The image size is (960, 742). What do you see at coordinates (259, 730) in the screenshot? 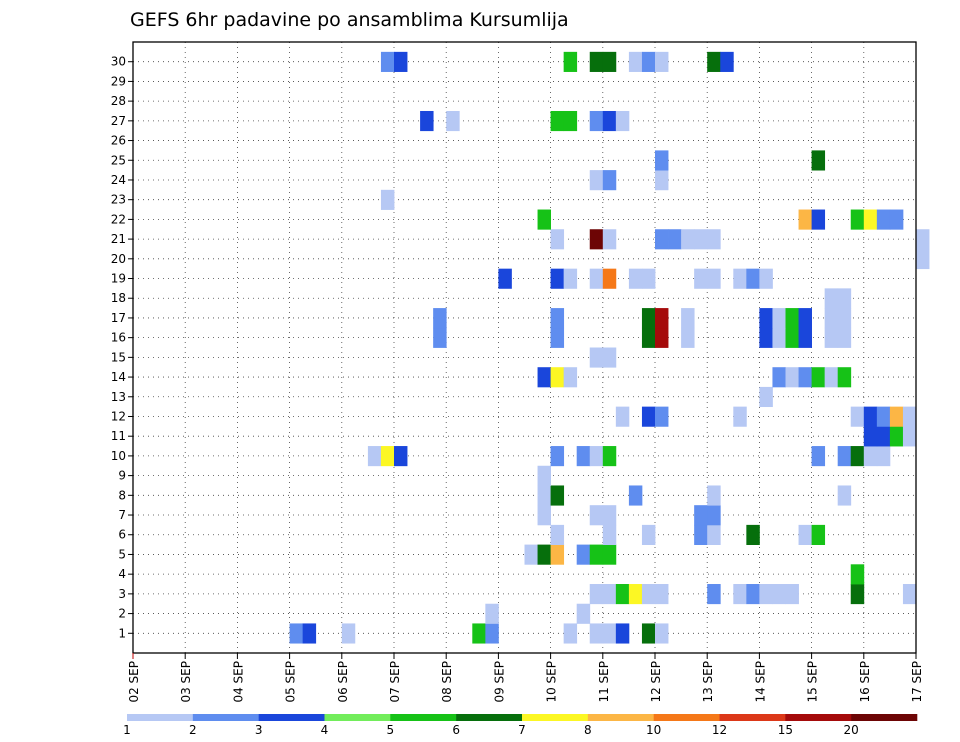
I see `colorbar-label: 3` at bounding box center [259, 730].